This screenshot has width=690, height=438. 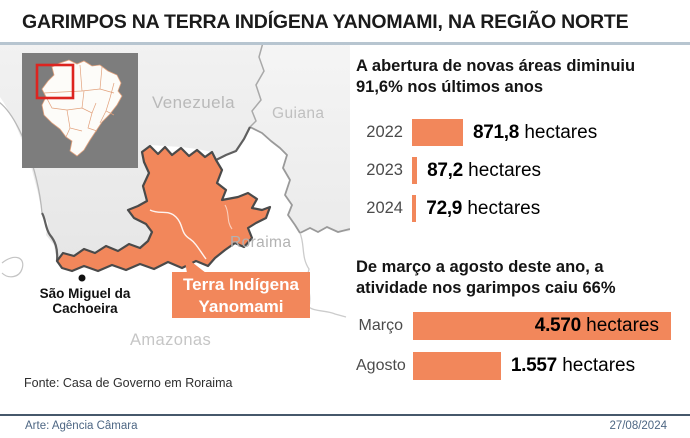 I want to click on chart2-value-marco: 4.570 hectares, so click(x=596, y=325).